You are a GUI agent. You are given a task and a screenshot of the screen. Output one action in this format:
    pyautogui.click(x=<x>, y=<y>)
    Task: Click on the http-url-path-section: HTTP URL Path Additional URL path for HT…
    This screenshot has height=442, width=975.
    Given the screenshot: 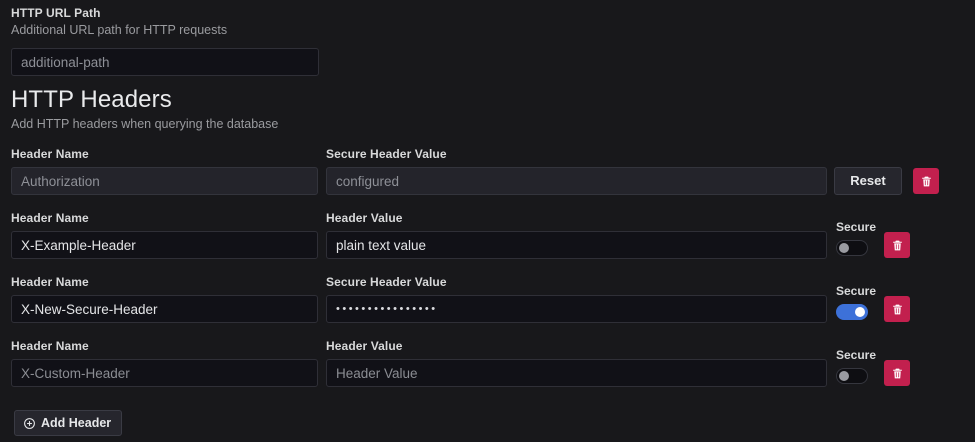 What is the action you would take?
    pyautogui.click(x=171, y=41)
    